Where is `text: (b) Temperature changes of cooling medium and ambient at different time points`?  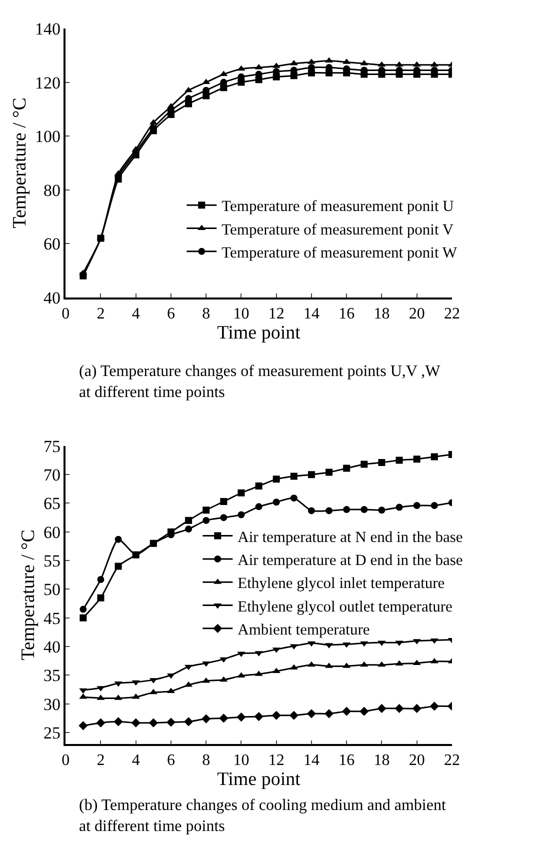
text: (b) Temperature changes of cooling medium and ambient at different time points is located at coordinates (262, 816).